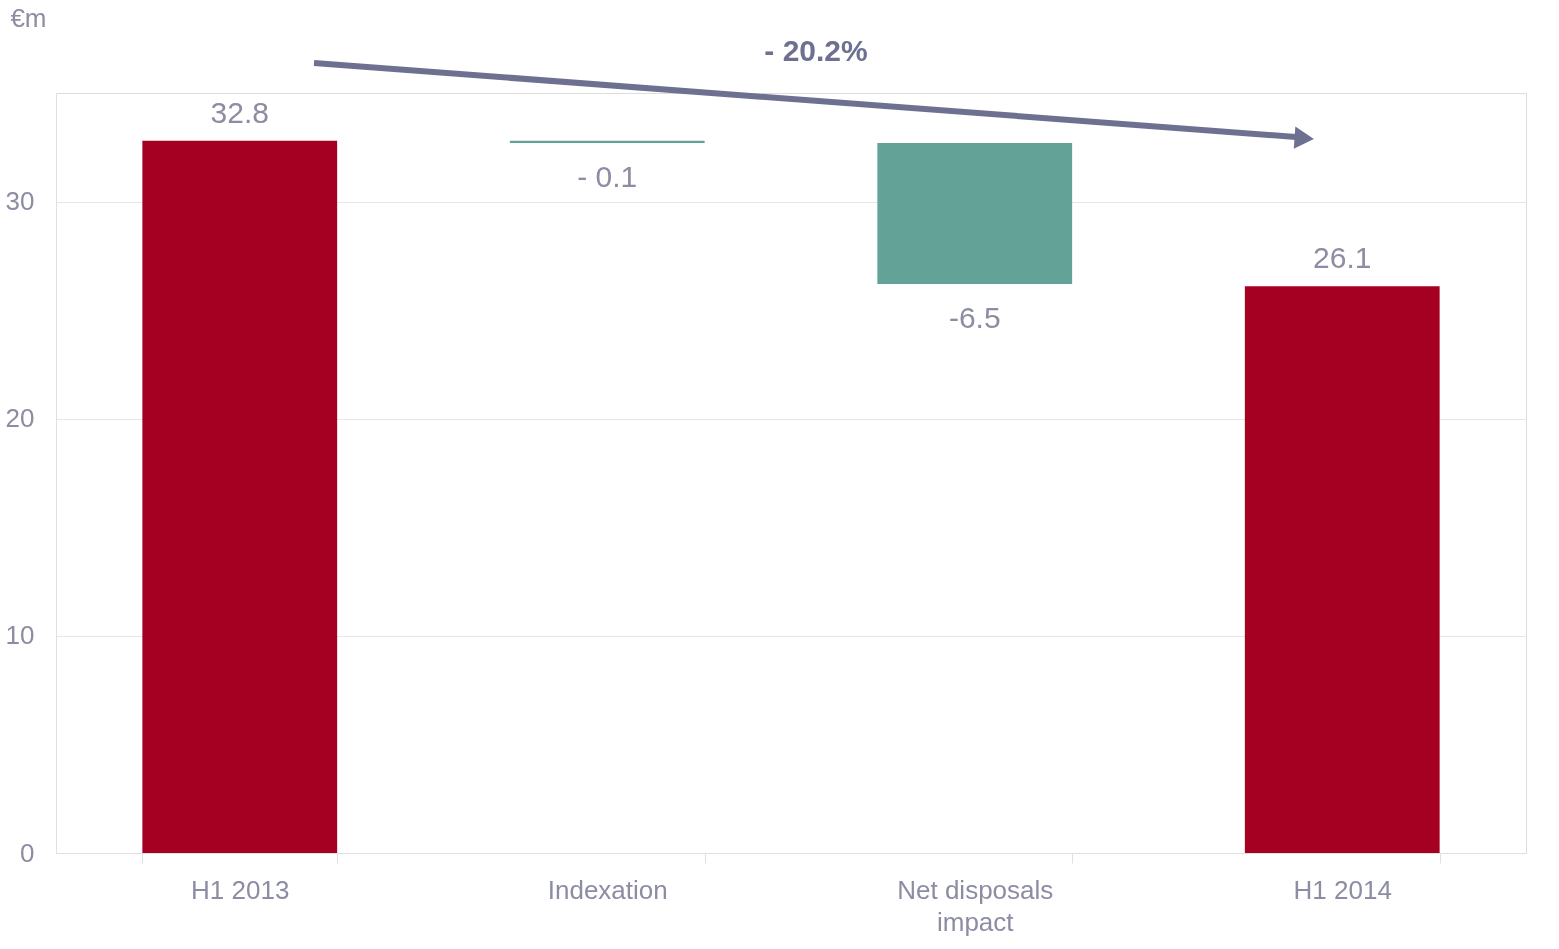 The height and width of the screenshot is (949, 1559). I want to click on x-tick-label: H1 2014, so click(1342, 889).